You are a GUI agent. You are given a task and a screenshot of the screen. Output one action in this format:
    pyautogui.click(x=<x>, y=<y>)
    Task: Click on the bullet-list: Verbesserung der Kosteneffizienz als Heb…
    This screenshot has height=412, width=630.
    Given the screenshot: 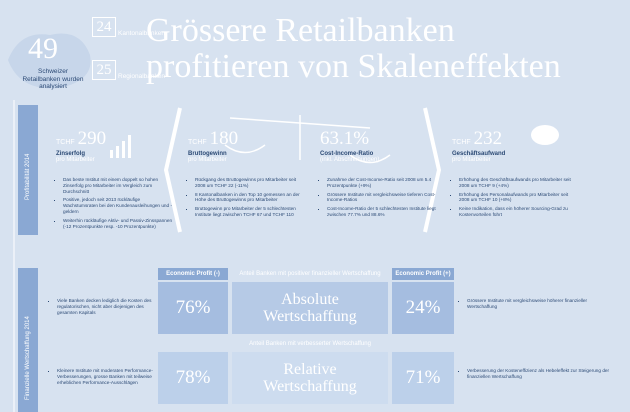 What is the action you would take?
    pyautogui.click(x=538, y=375)
    